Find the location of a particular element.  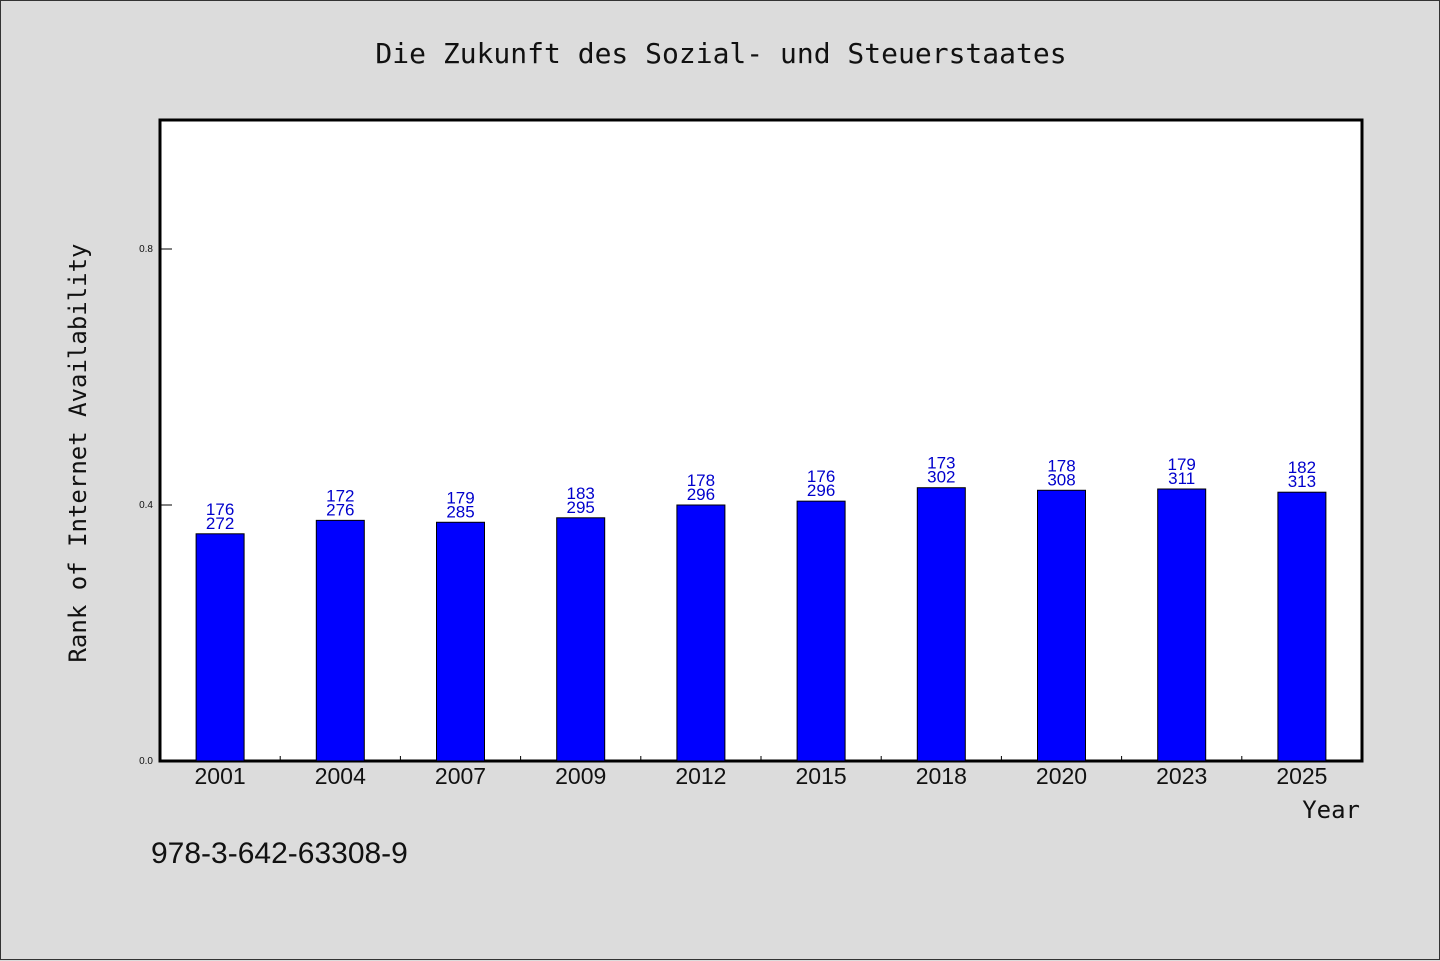

x-tick-label-2023: 2023 is located at coordinates (1181, 776).